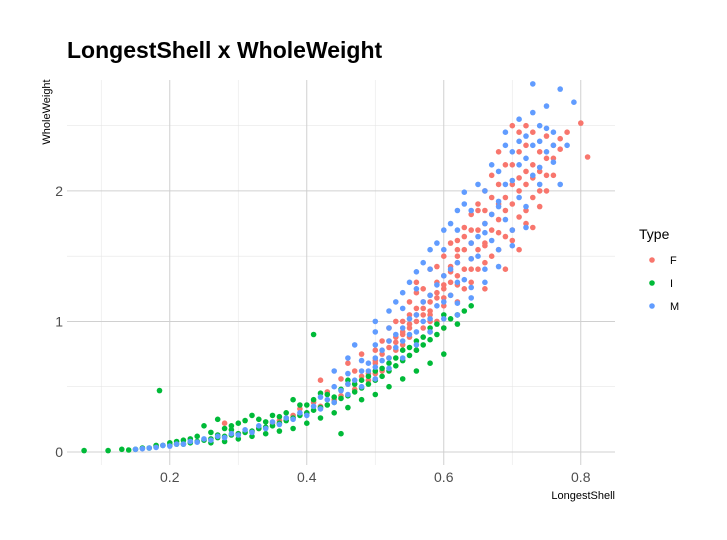 The height and width of the screenshot is (540, 727). I want to click on y-tick-label: 2, so click(59, 191).